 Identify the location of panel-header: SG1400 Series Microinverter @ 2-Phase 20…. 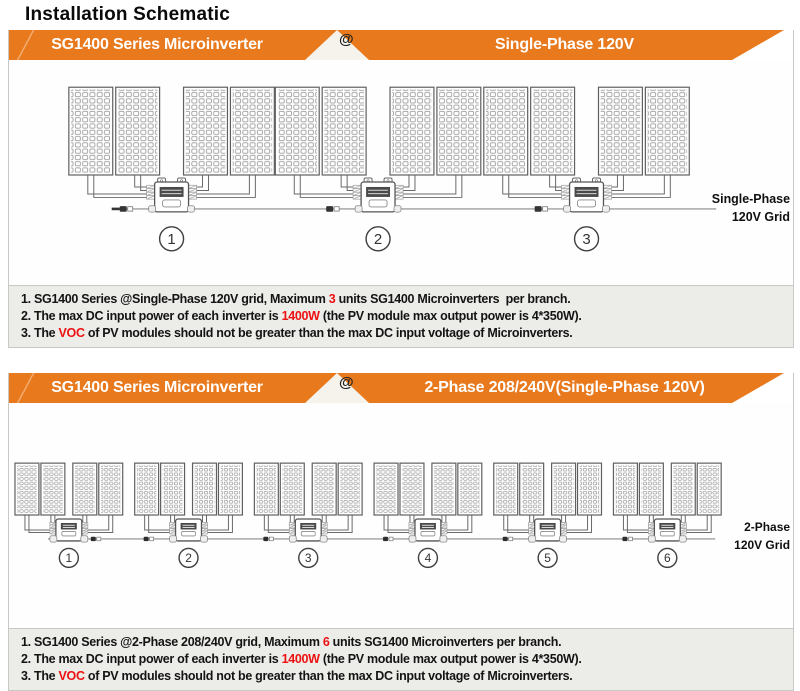
(396, 388).